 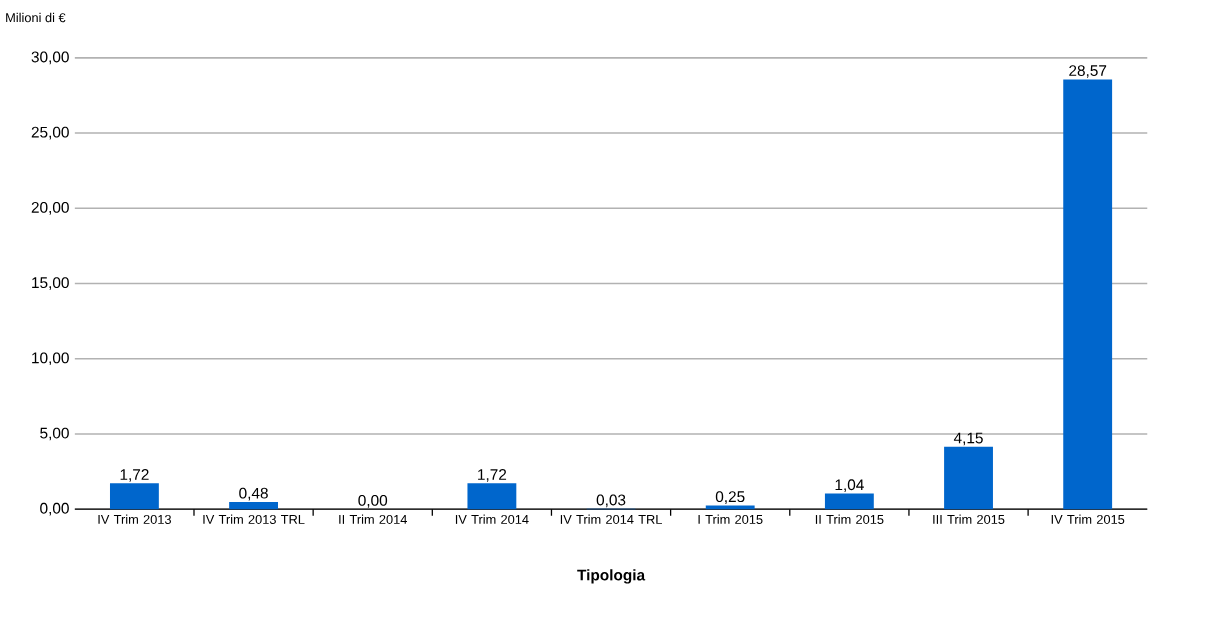 What do you see at coordinates (54, 434) in the screenshot?
I see `y-tick-label: 5,00` at bounding box center [54, 434].